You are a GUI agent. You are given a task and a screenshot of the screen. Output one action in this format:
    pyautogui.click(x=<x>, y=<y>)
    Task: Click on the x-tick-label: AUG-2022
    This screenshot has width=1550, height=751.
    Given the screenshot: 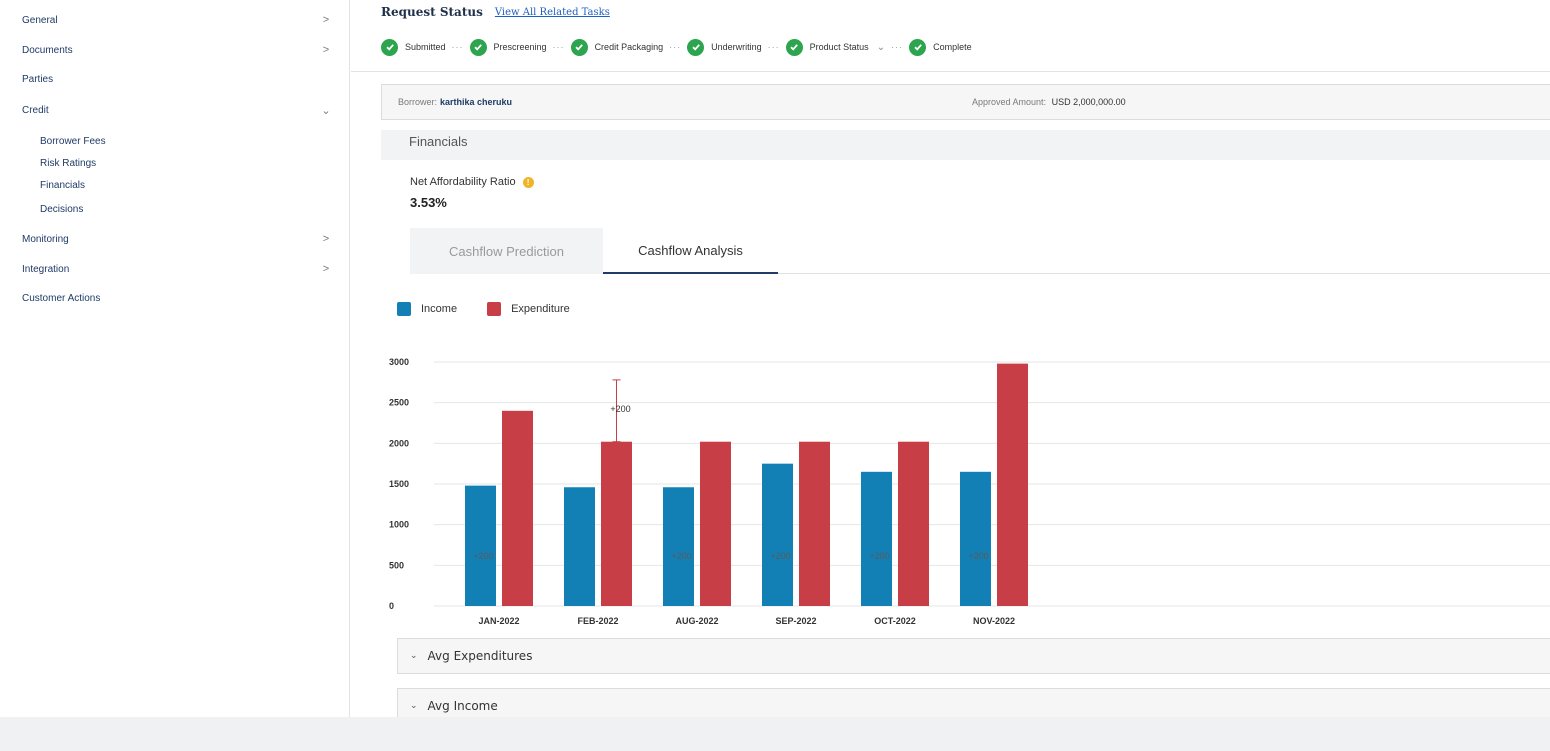 What is the action you would take?
    pyautogui.click(x=696, y=621)
    